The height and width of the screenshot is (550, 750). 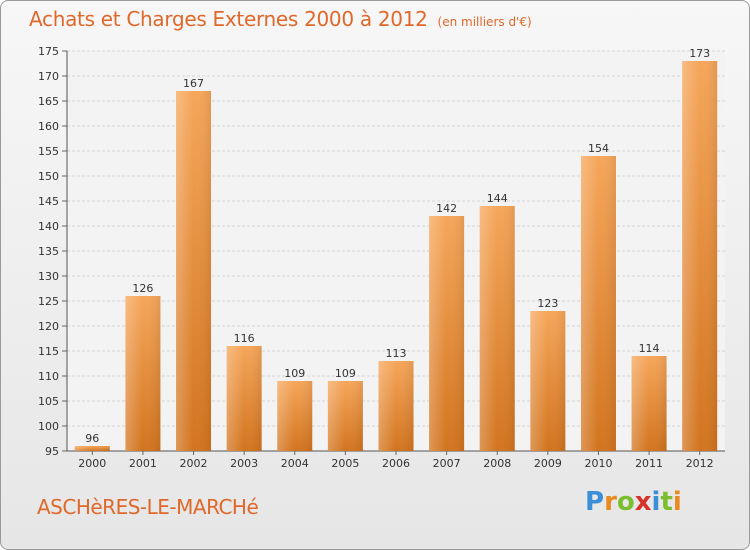 I want to click on y-tick-label: 170, so click(x=48, y=76).